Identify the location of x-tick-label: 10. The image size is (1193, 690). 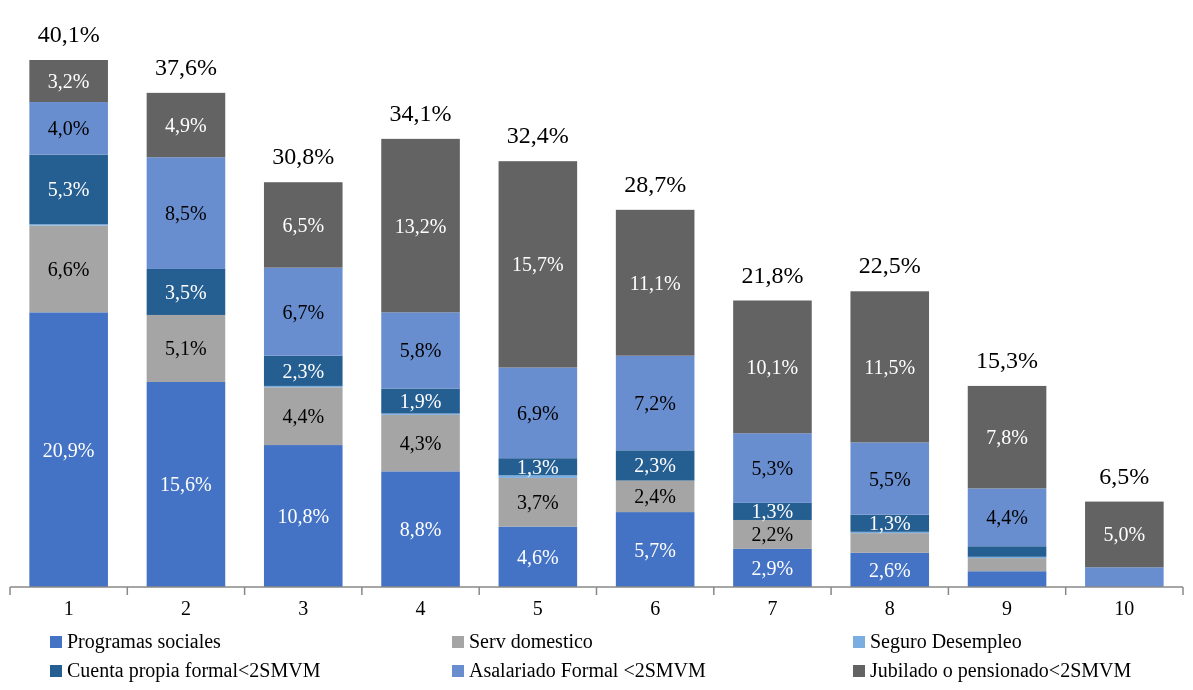
(1124, 608).